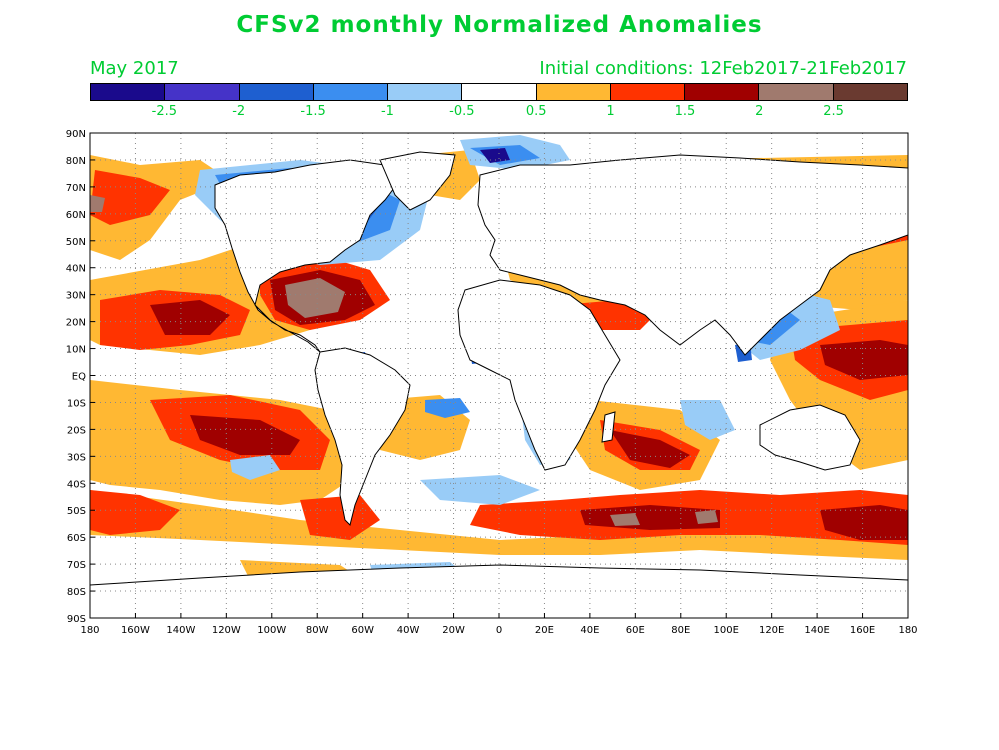  Describe the element at coordinates (76, 134) in the screenshot. I see `latitude-label: 90N` at that location.